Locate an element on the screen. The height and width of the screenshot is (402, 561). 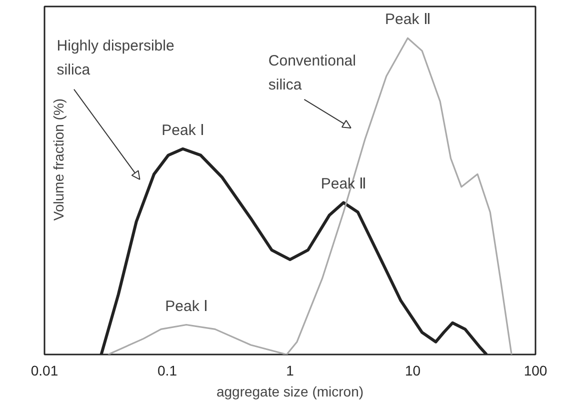
y-axis-title: Volume fraction (%) is located at coordinates (58, 159).